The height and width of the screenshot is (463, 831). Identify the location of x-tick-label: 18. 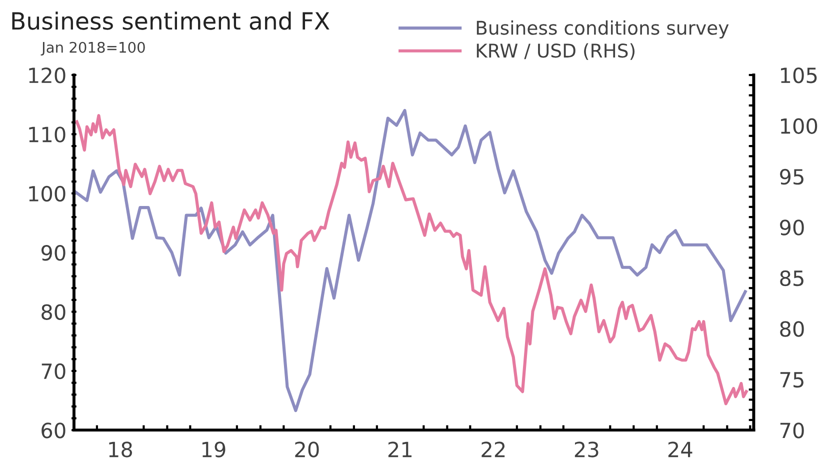
(120, 450).